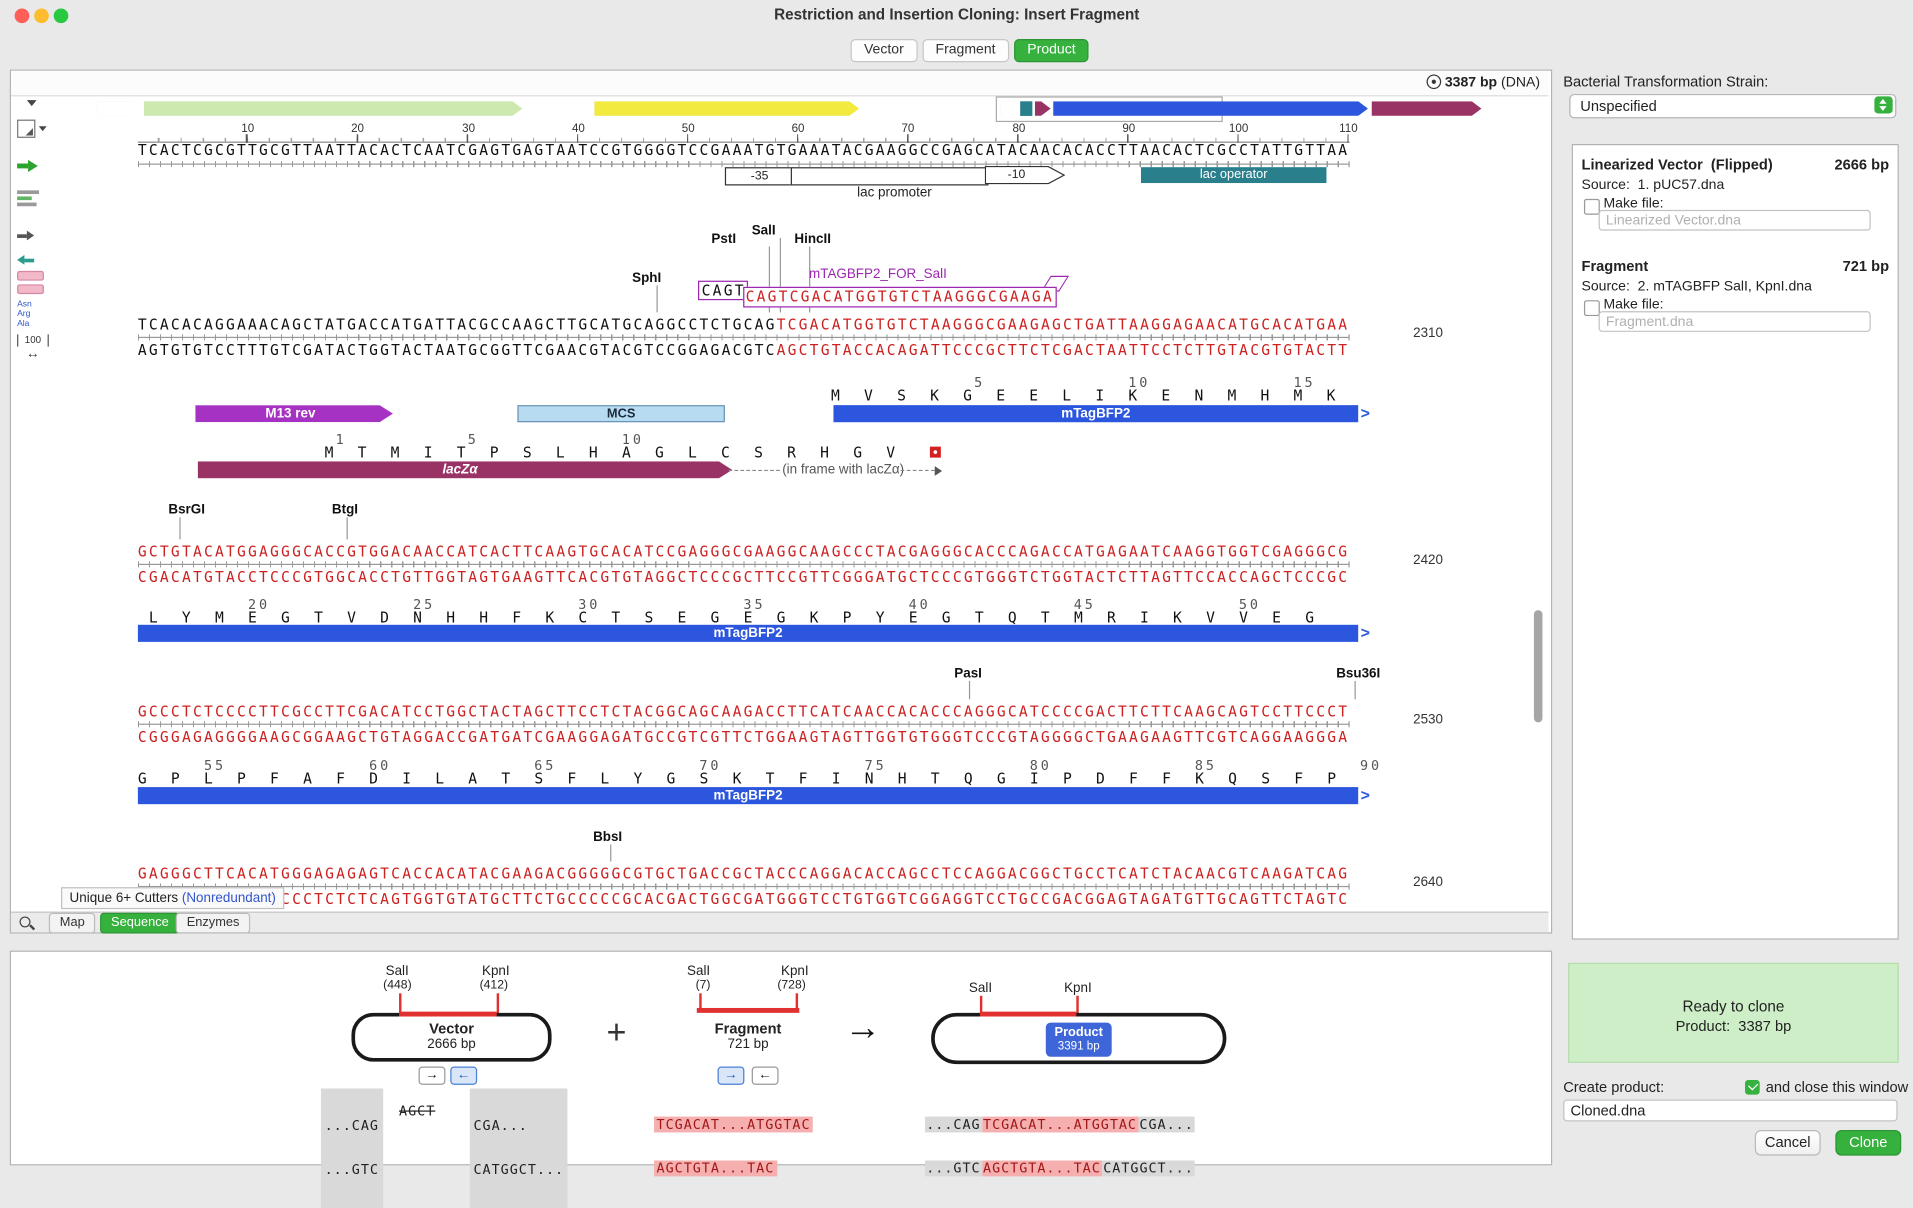 The width and height of the screenshot is (1913, 1208). Describe the element at coordinates (1733, 106) in the screenshot. I see `strain-select: Unspecified` at that location.